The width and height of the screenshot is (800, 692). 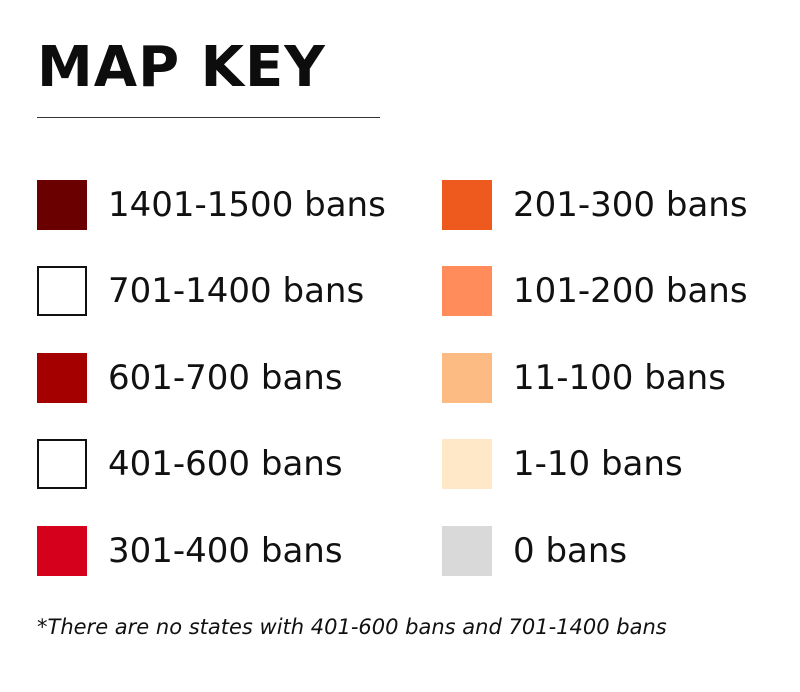 I want to click on legend-label: 0 bans, so click(x=570, y=551).